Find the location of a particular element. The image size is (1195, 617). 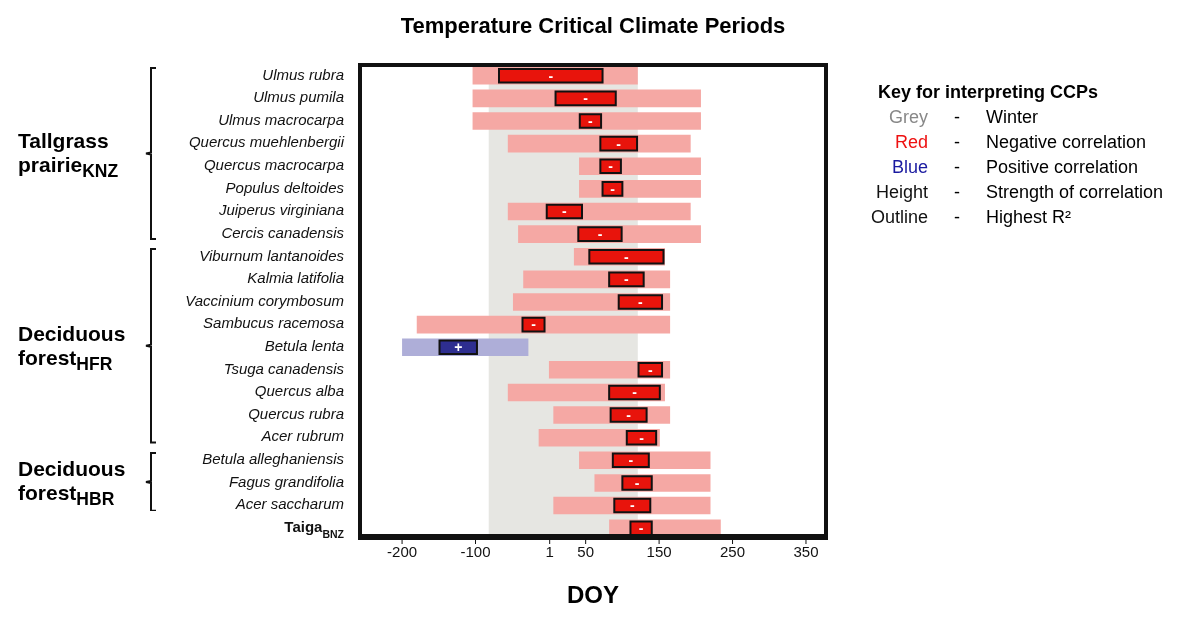

y-tick-label: Quercus rubra is located at coordinates (296, 413).